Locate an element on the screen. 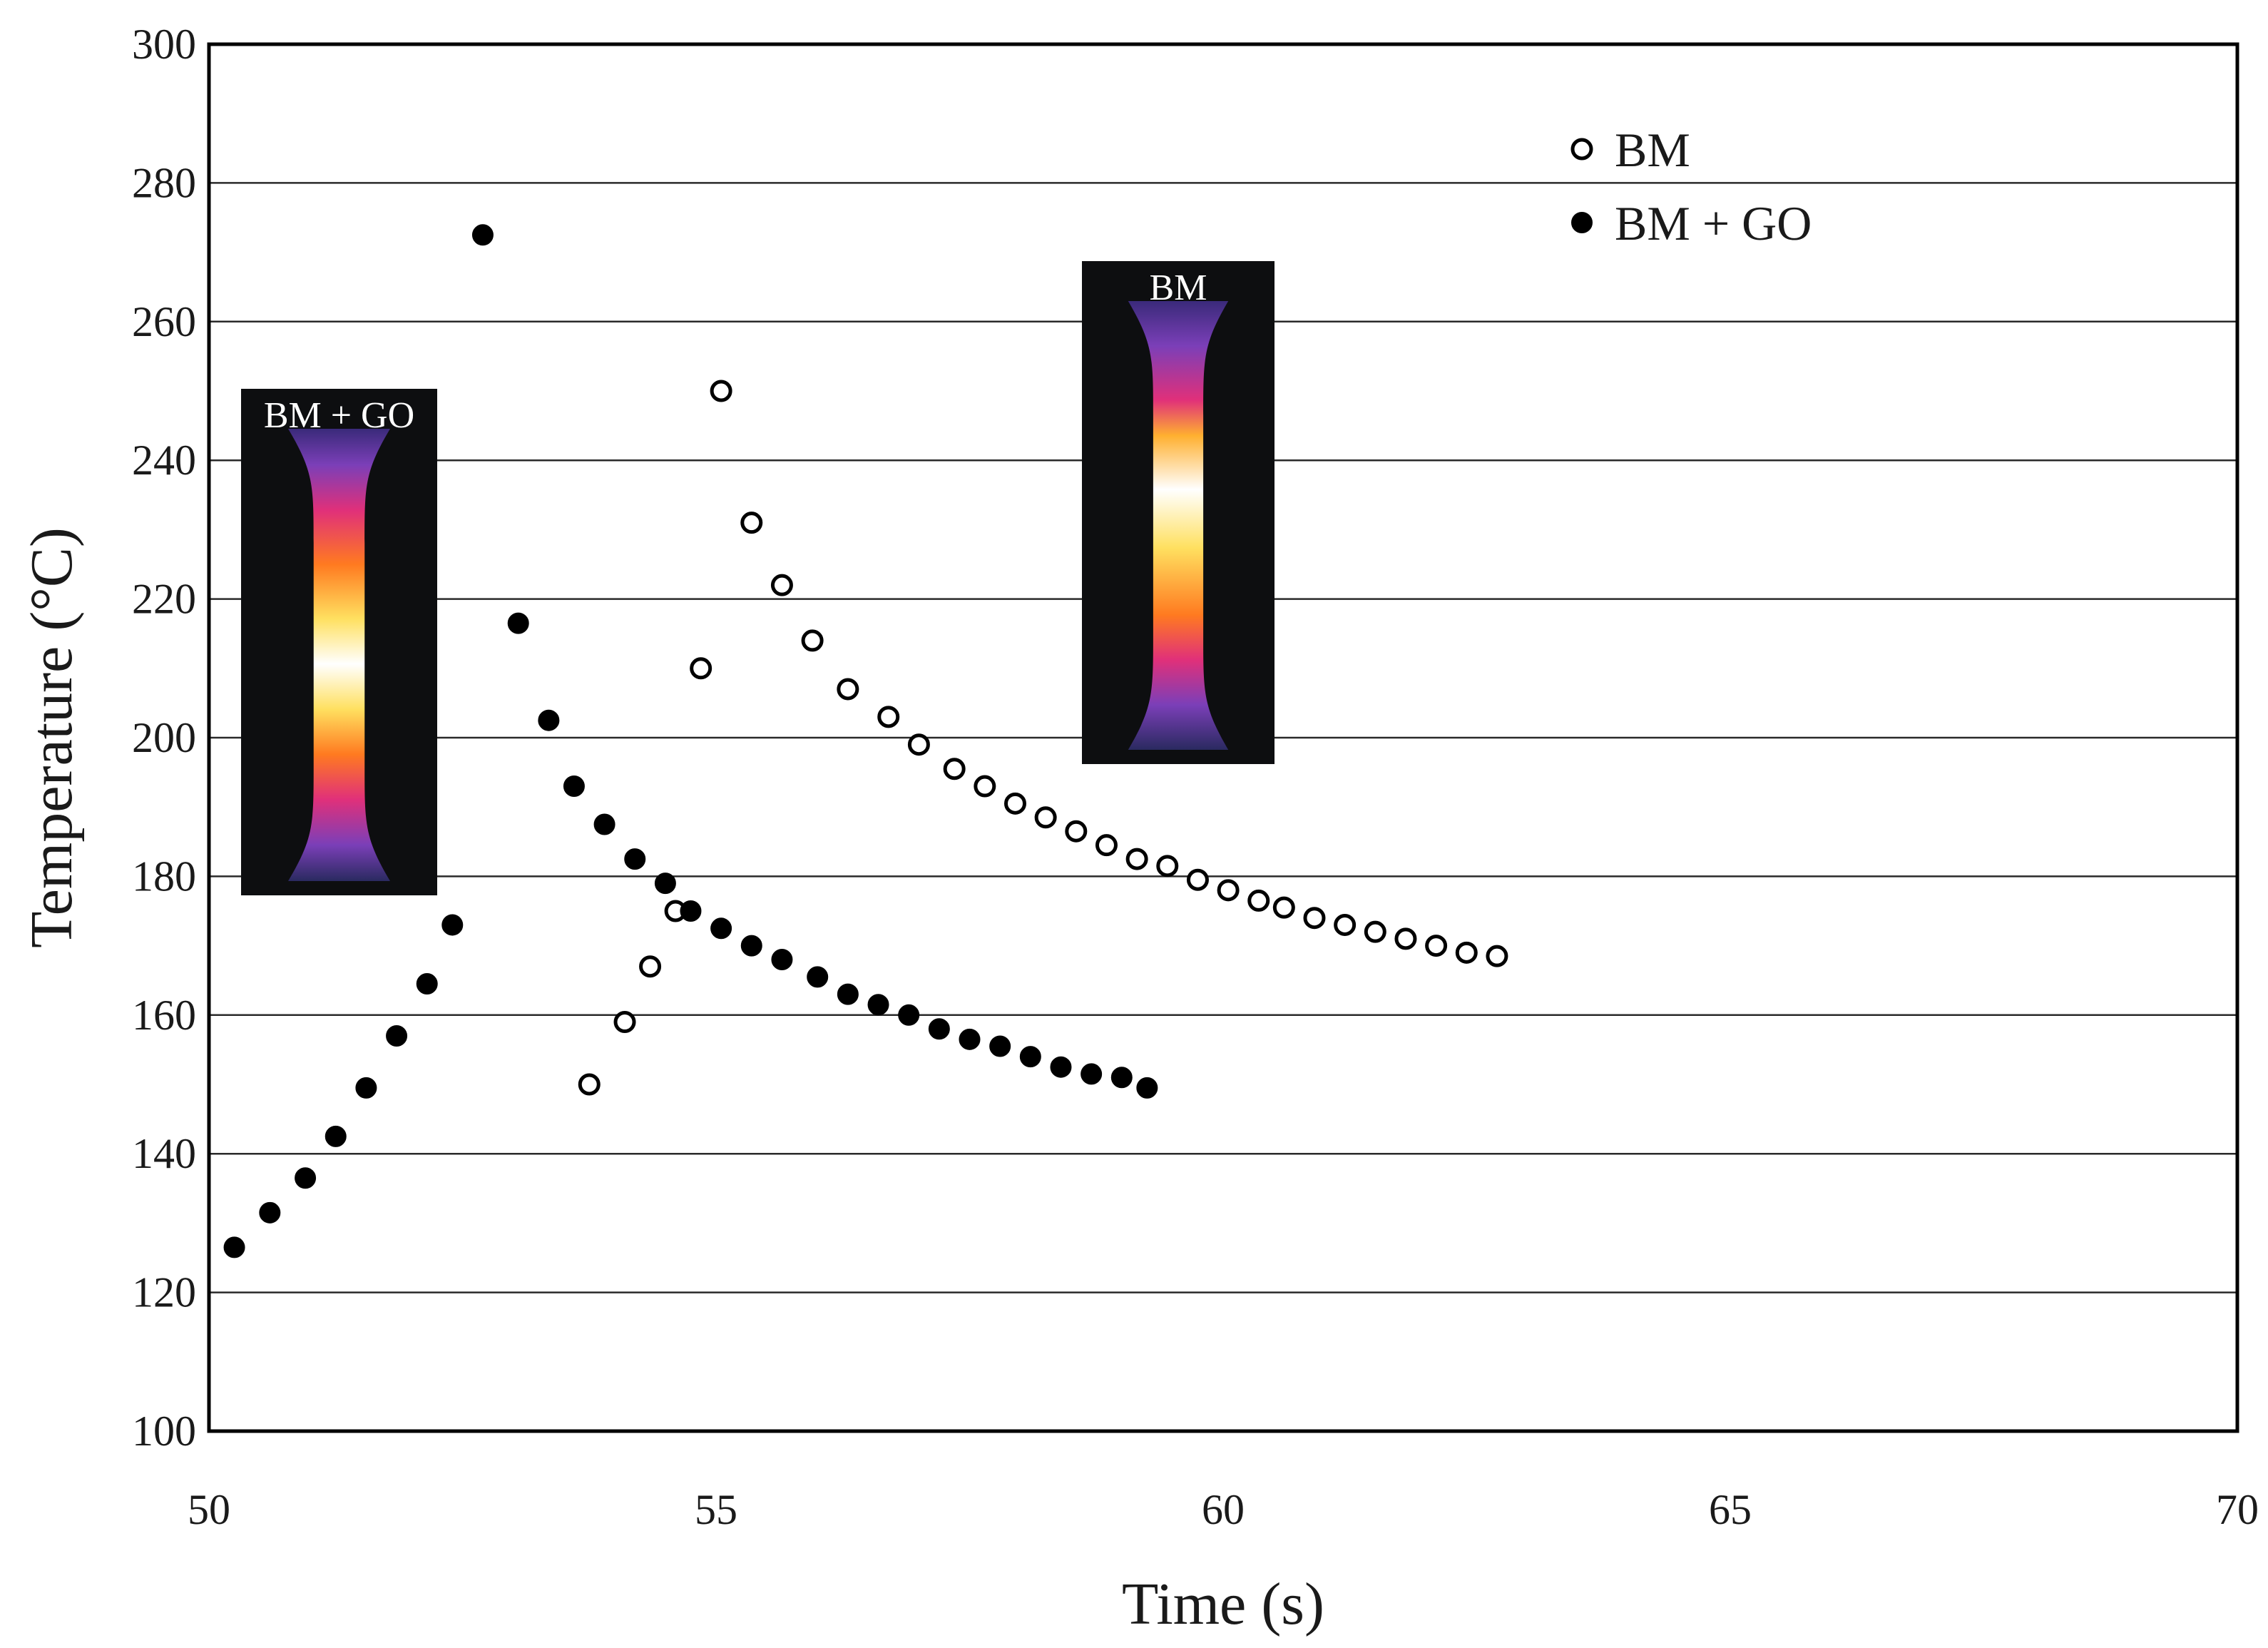  x-tick-labels: 50 55 60 65 70 is located at coordinates (1223, 1510).